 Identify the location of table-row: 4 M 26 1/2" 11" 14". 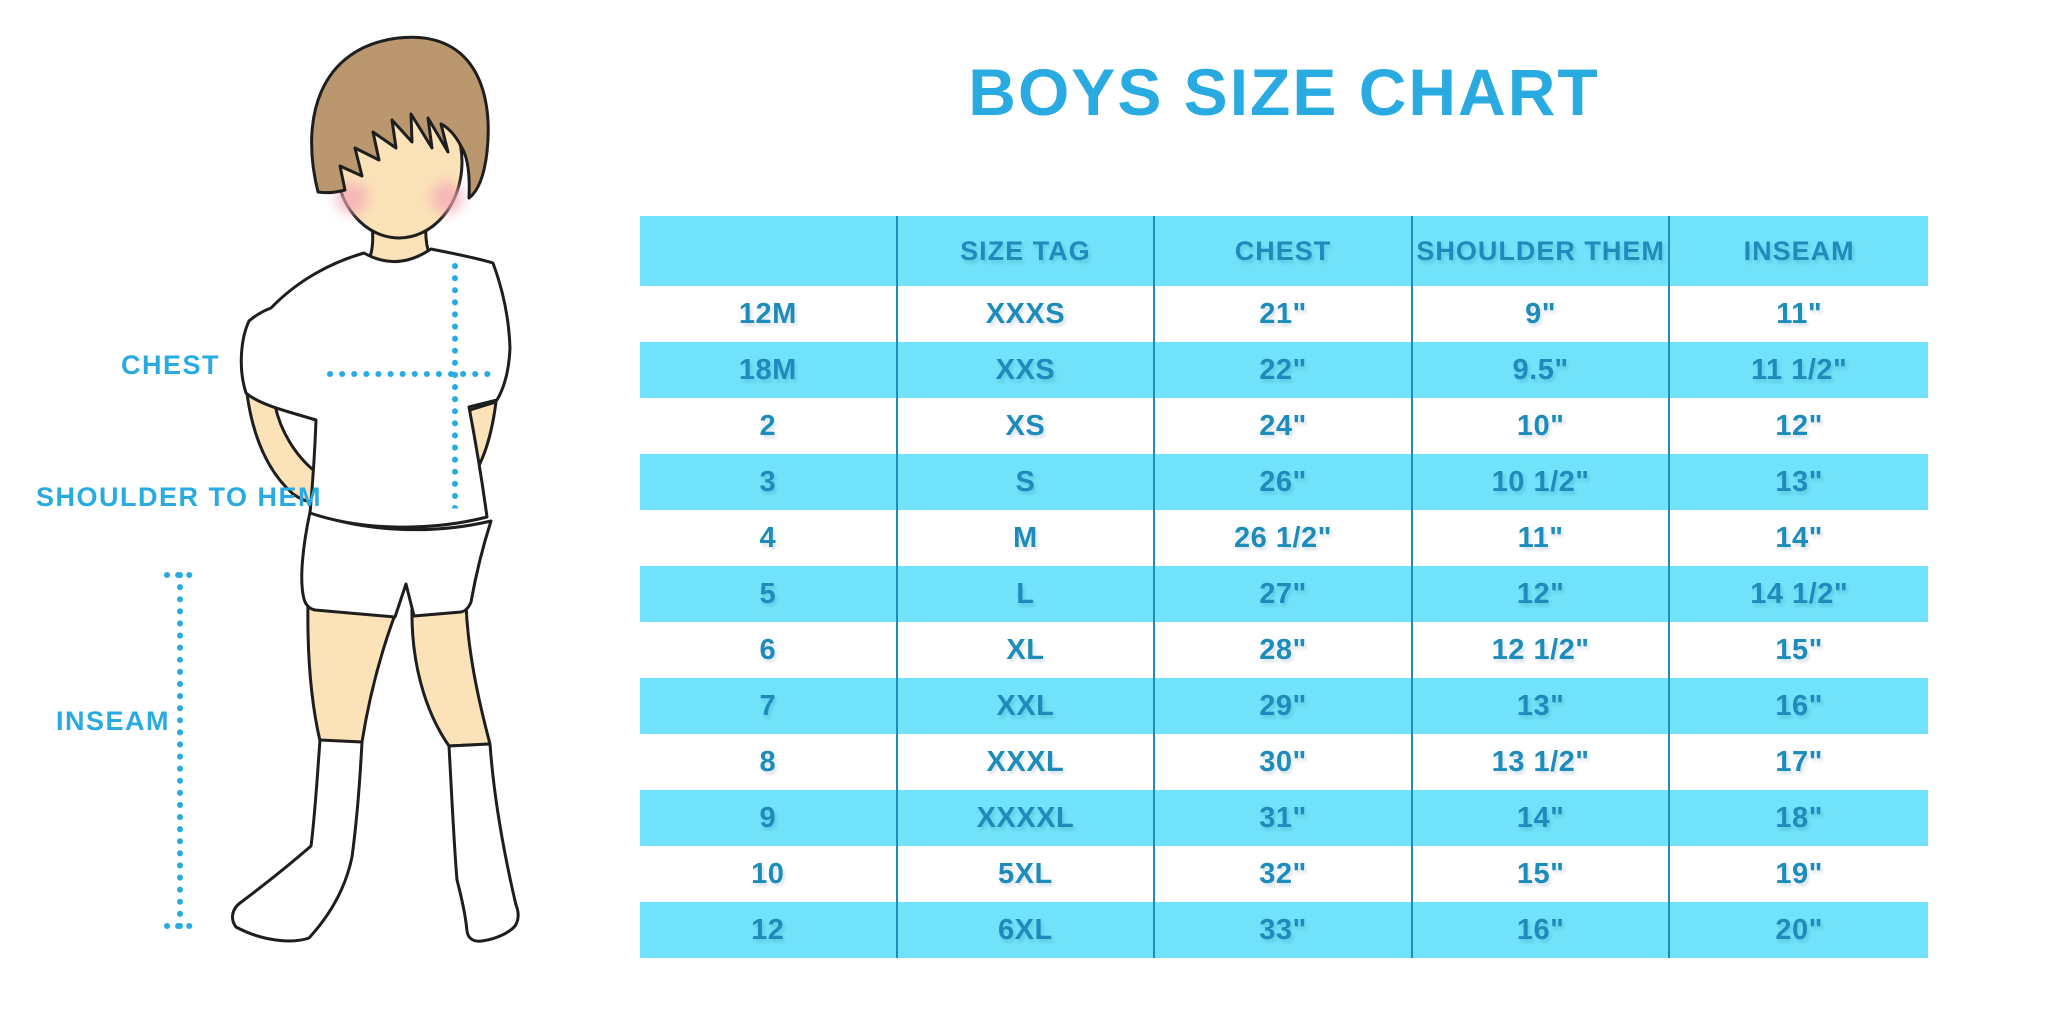
(1284, 538).